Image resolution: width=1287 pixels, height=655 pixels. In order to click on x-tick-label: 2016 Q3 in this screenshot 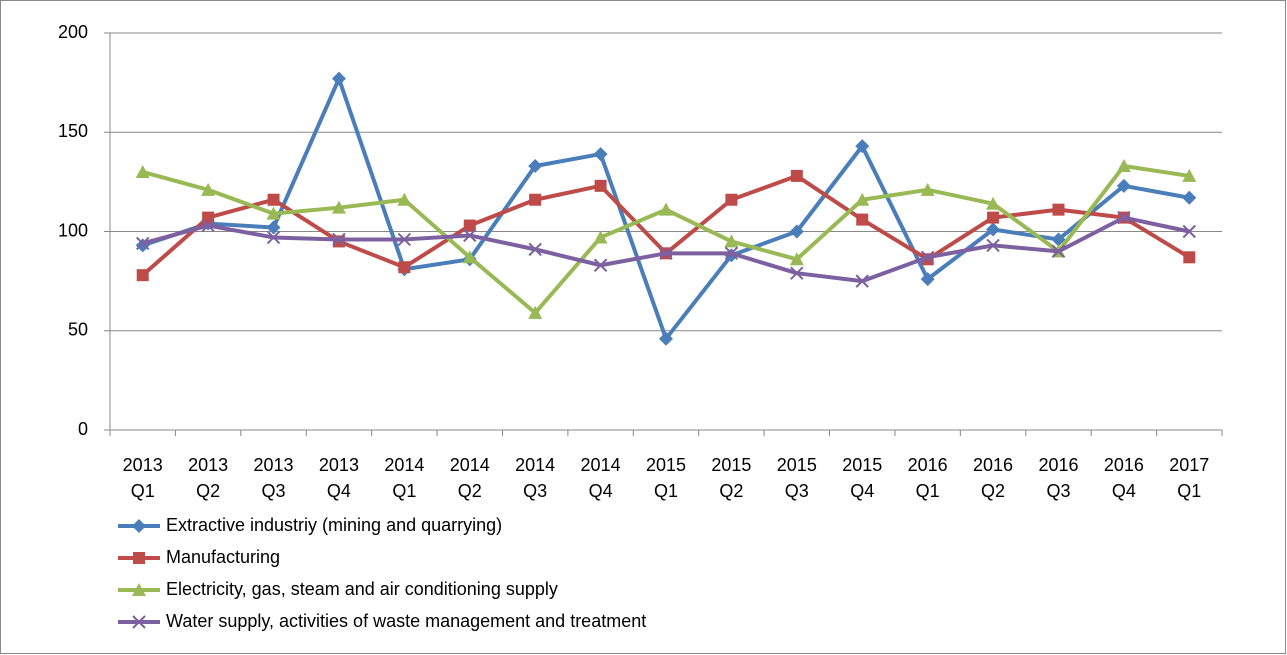, I will do `click(1058, 478)`.